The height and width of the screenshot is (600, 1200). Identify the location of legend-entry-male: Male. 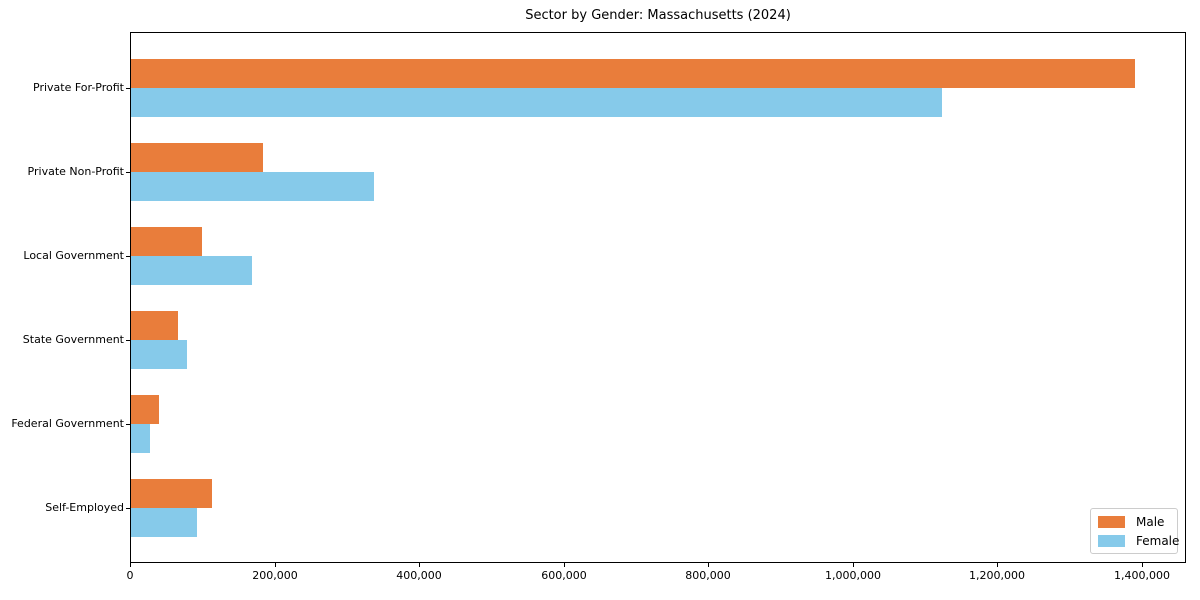
(1137, 522).